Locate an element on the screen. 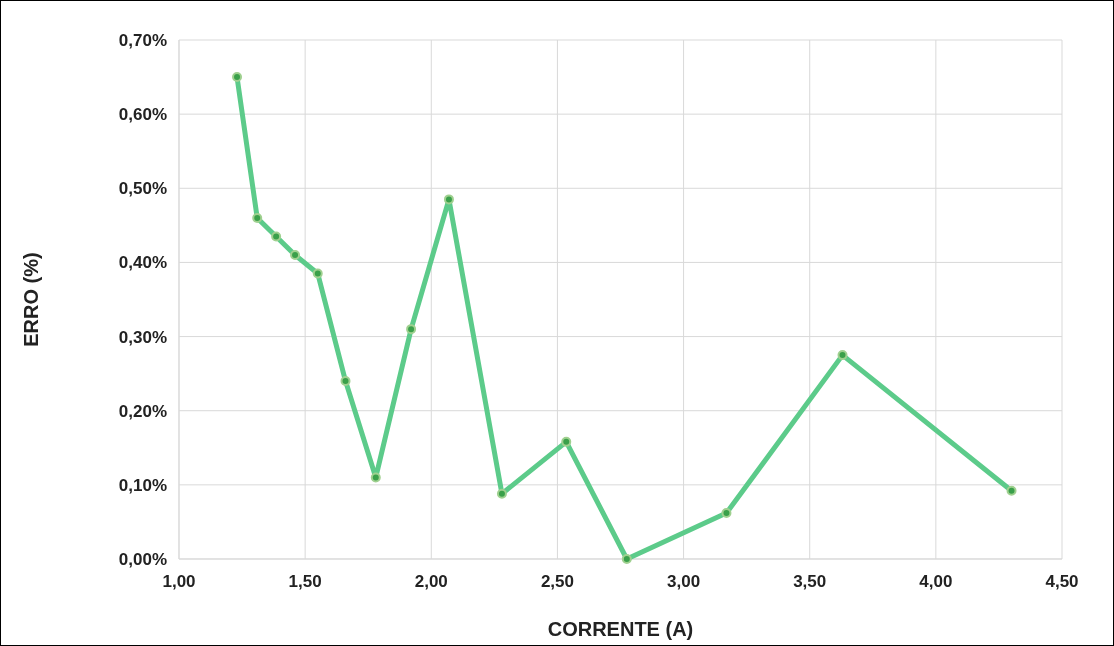 This screenshot has height=646, width=1114. x-tick-label: 4,50 is located at coordinates (1062, 581).